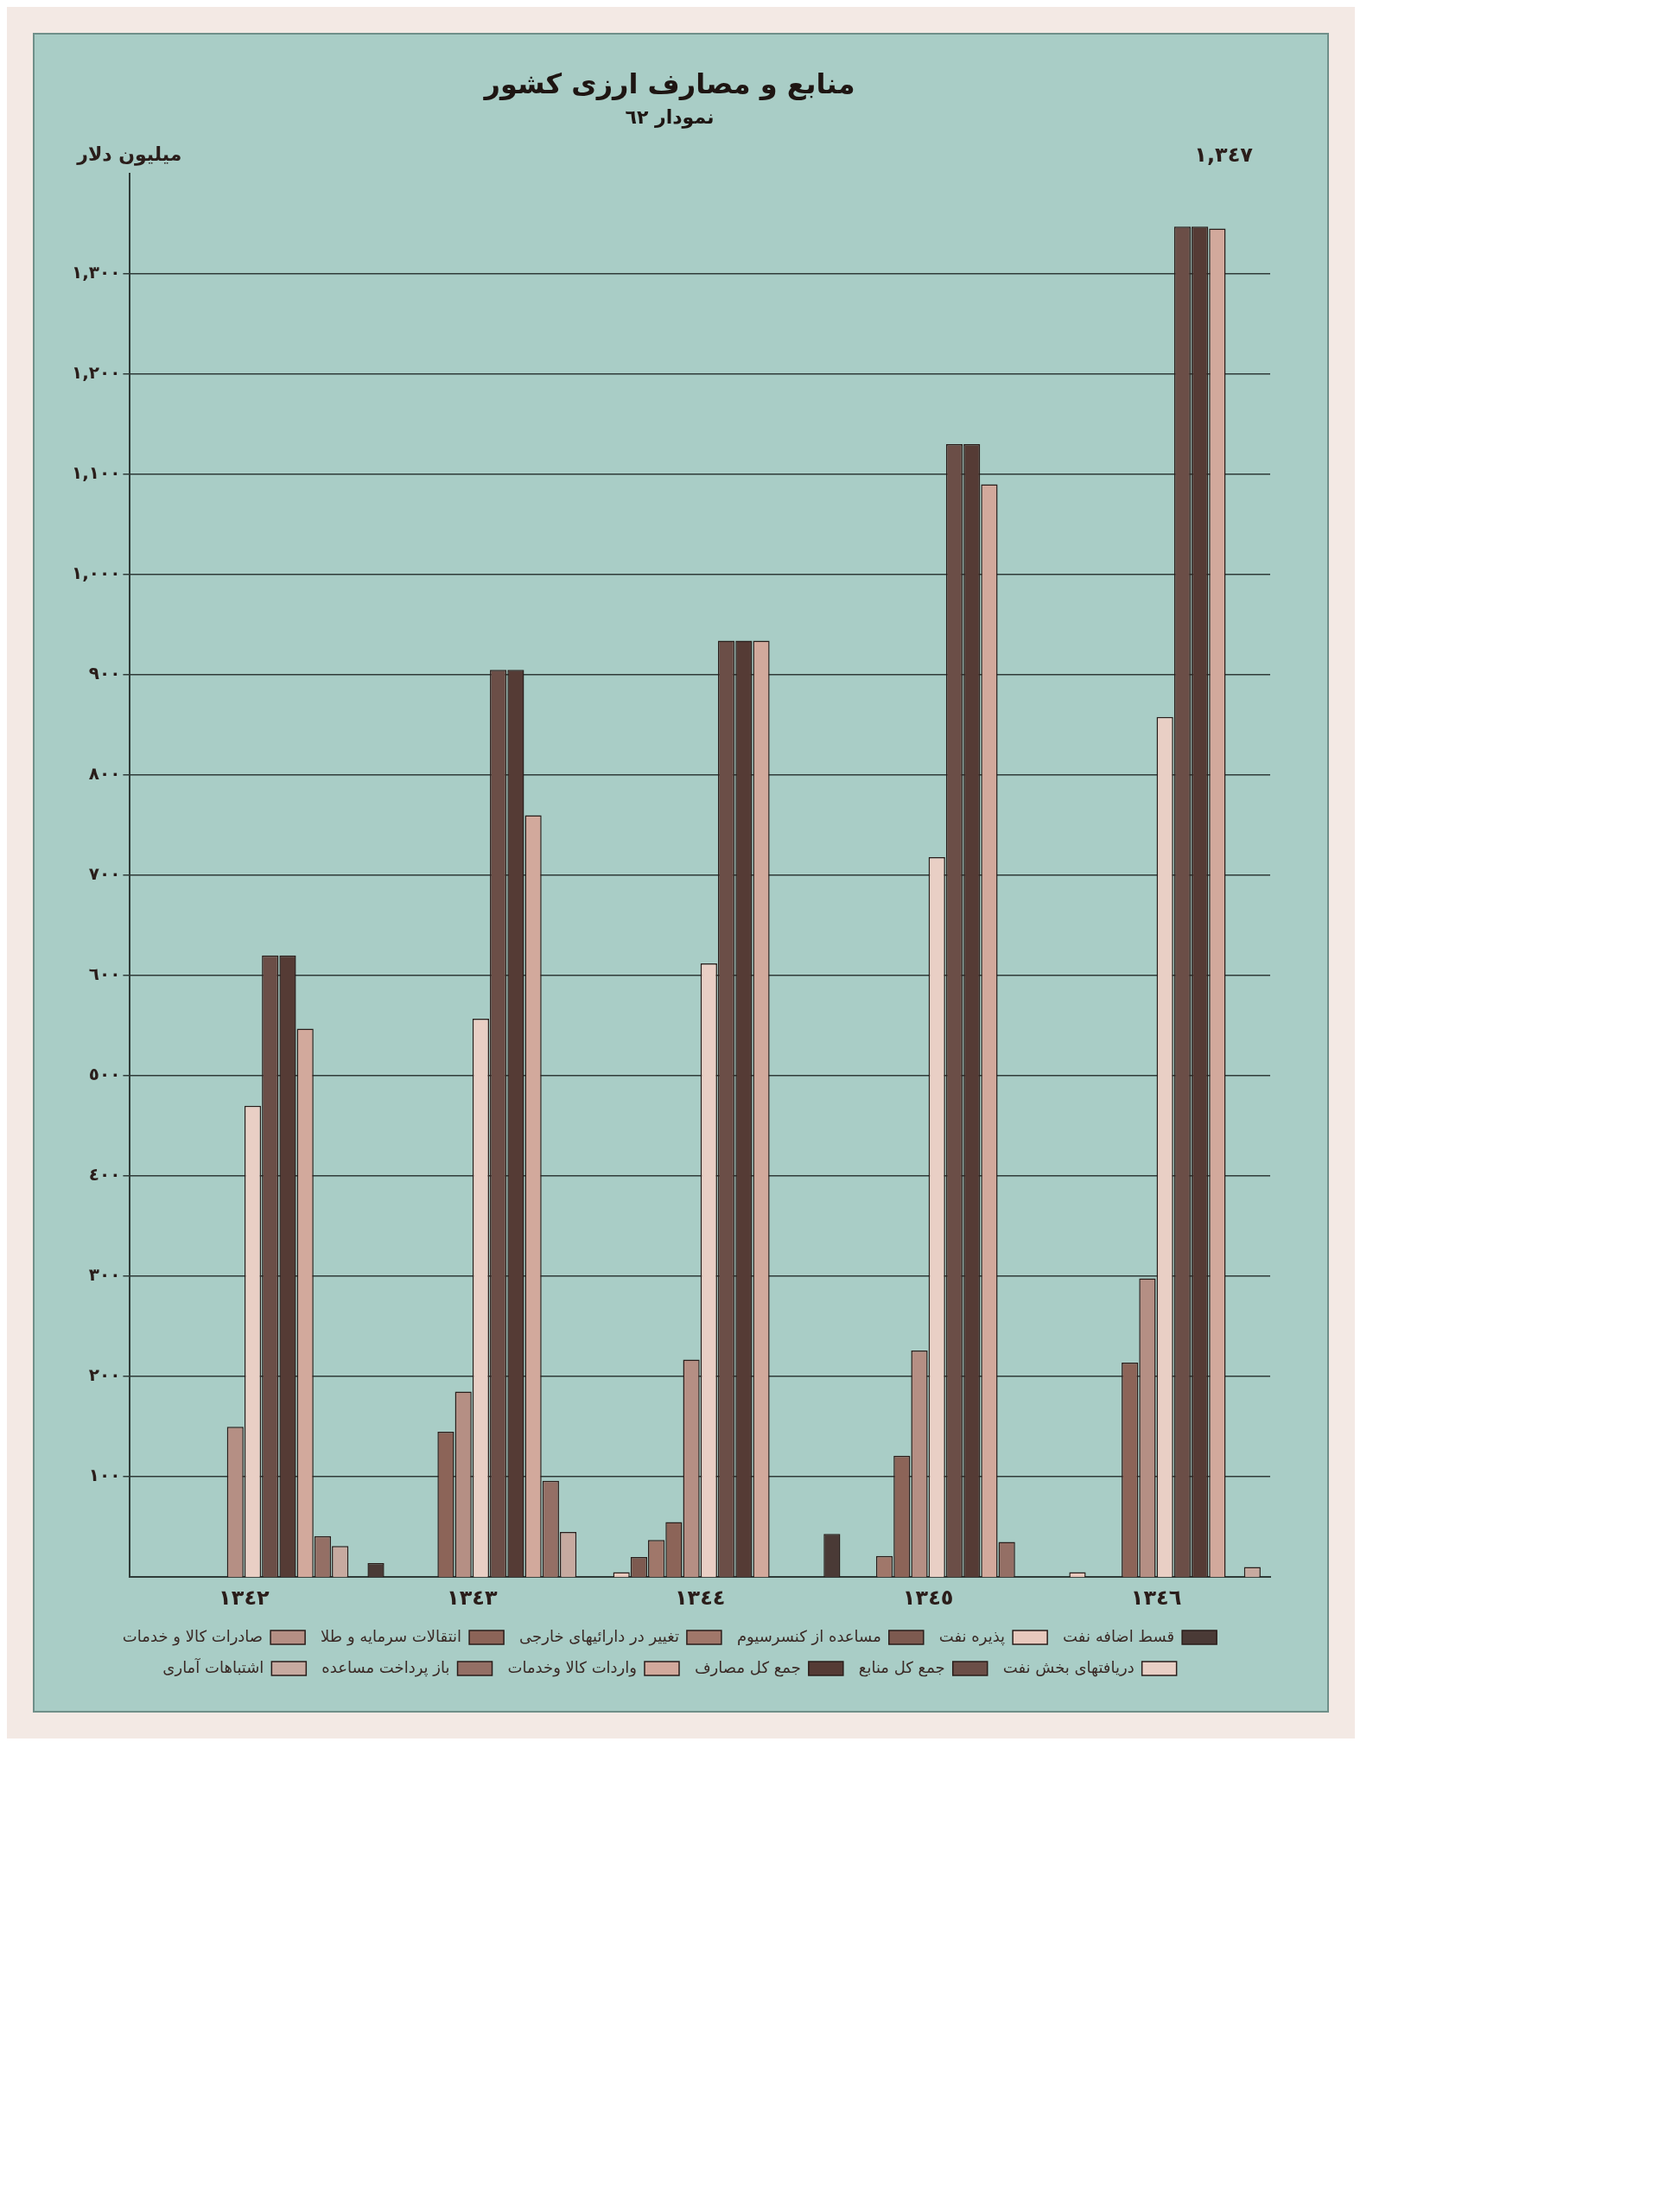 This screenshot has width=1659, height=2212. What do you see at coordinates (391, 1636) in the screenshot?
I see `legend-label: انتقالات سرمایه و طلا` at bounding box center [391, 1636].